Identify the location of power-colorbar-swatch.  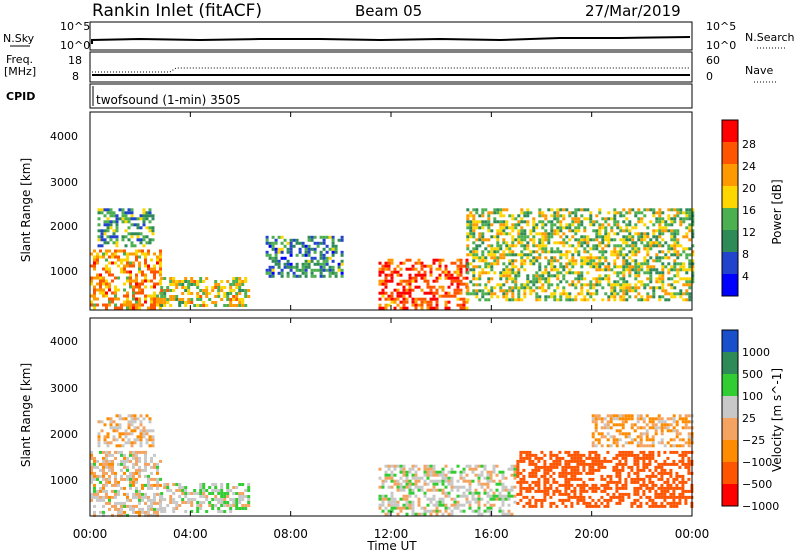
(730, 241).